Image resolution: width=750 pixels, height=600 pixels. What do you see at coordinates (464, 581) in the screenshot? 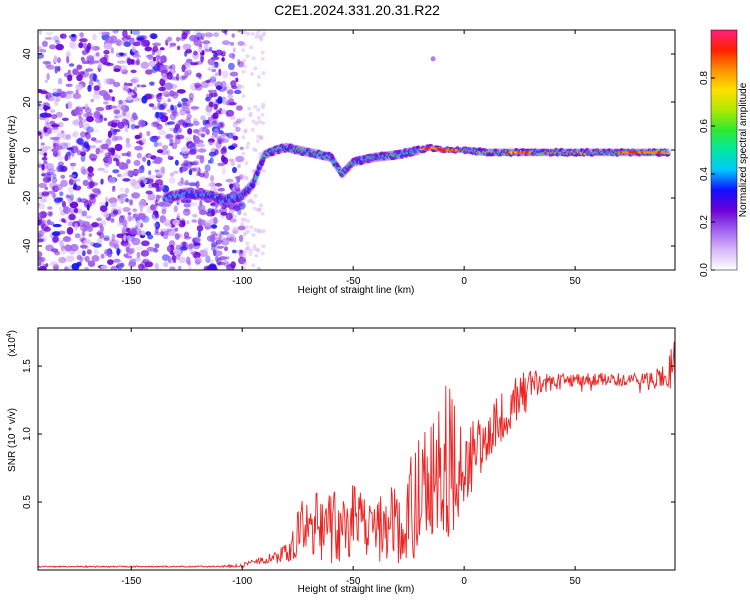
I see `x-tick-label: 0` at bounding box center [464, 581].